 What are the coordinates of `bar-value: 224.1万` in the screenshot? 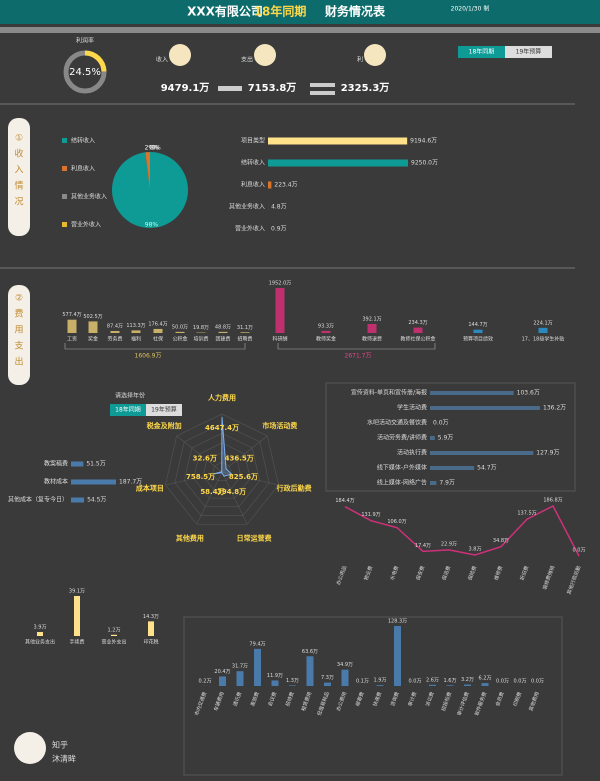 It's located at (542, 323).